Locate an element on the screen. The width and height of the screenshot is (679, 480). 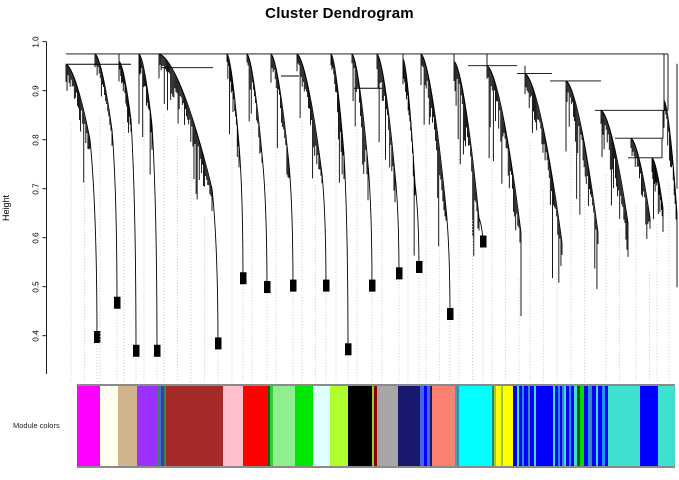
y-tick-label: 0.7 is located at coordinates (36, 189).